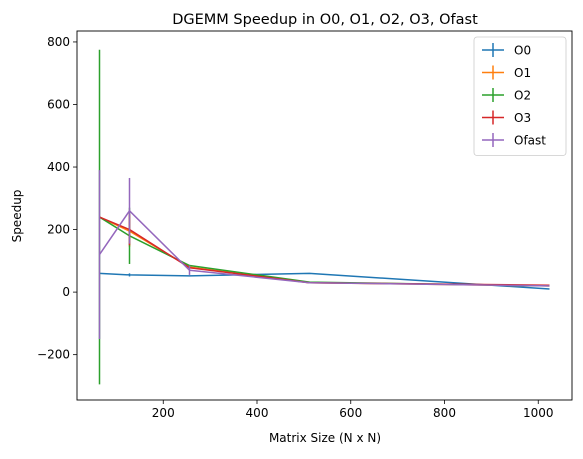 Image resolution: width=583 pixels, height=459 pixels. Describe the element at coordinates (58, 230) in the screenshot. I see `y-tick-label: 200` at that location.